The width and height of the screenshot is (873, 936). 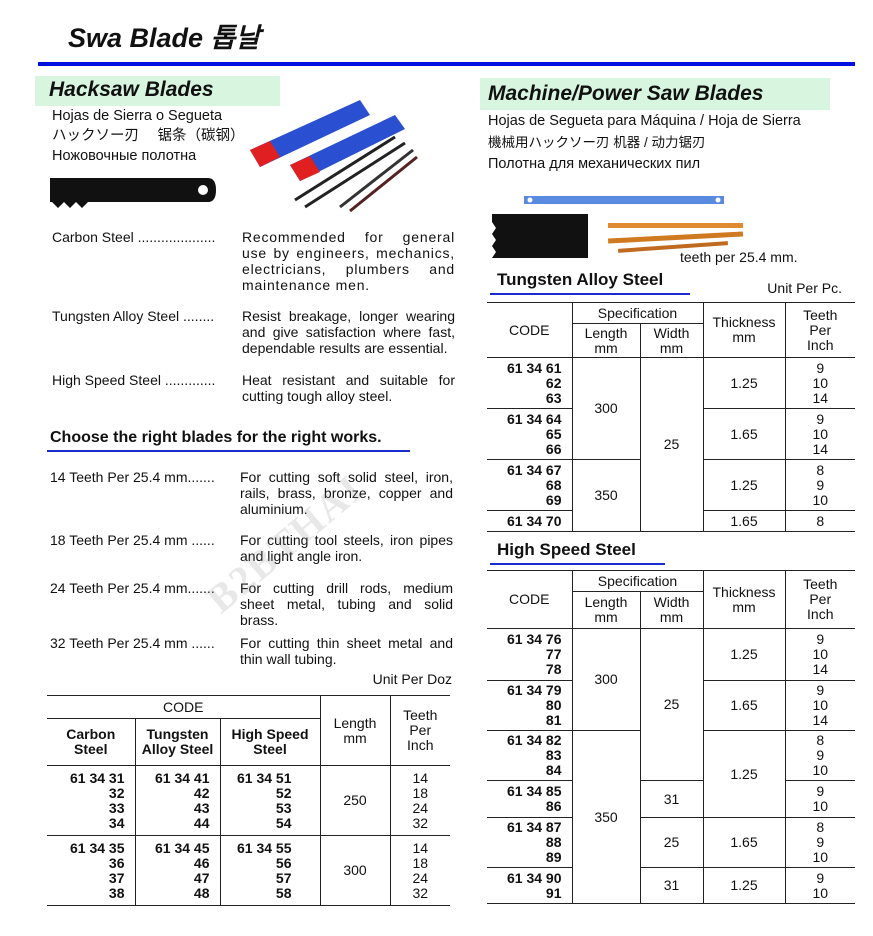 I want to click on tungsten-codes: 61 34 41 42 43 44, so click(x=177, y=800).